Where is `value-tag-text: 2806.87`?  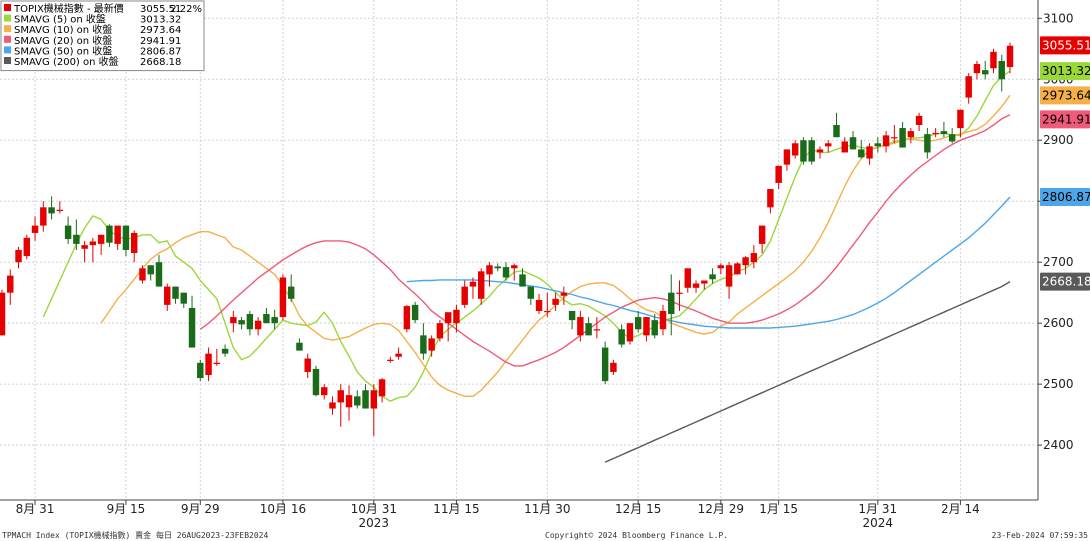
value-tag-text: 2806.87 is located at coordinates (1066, 197).